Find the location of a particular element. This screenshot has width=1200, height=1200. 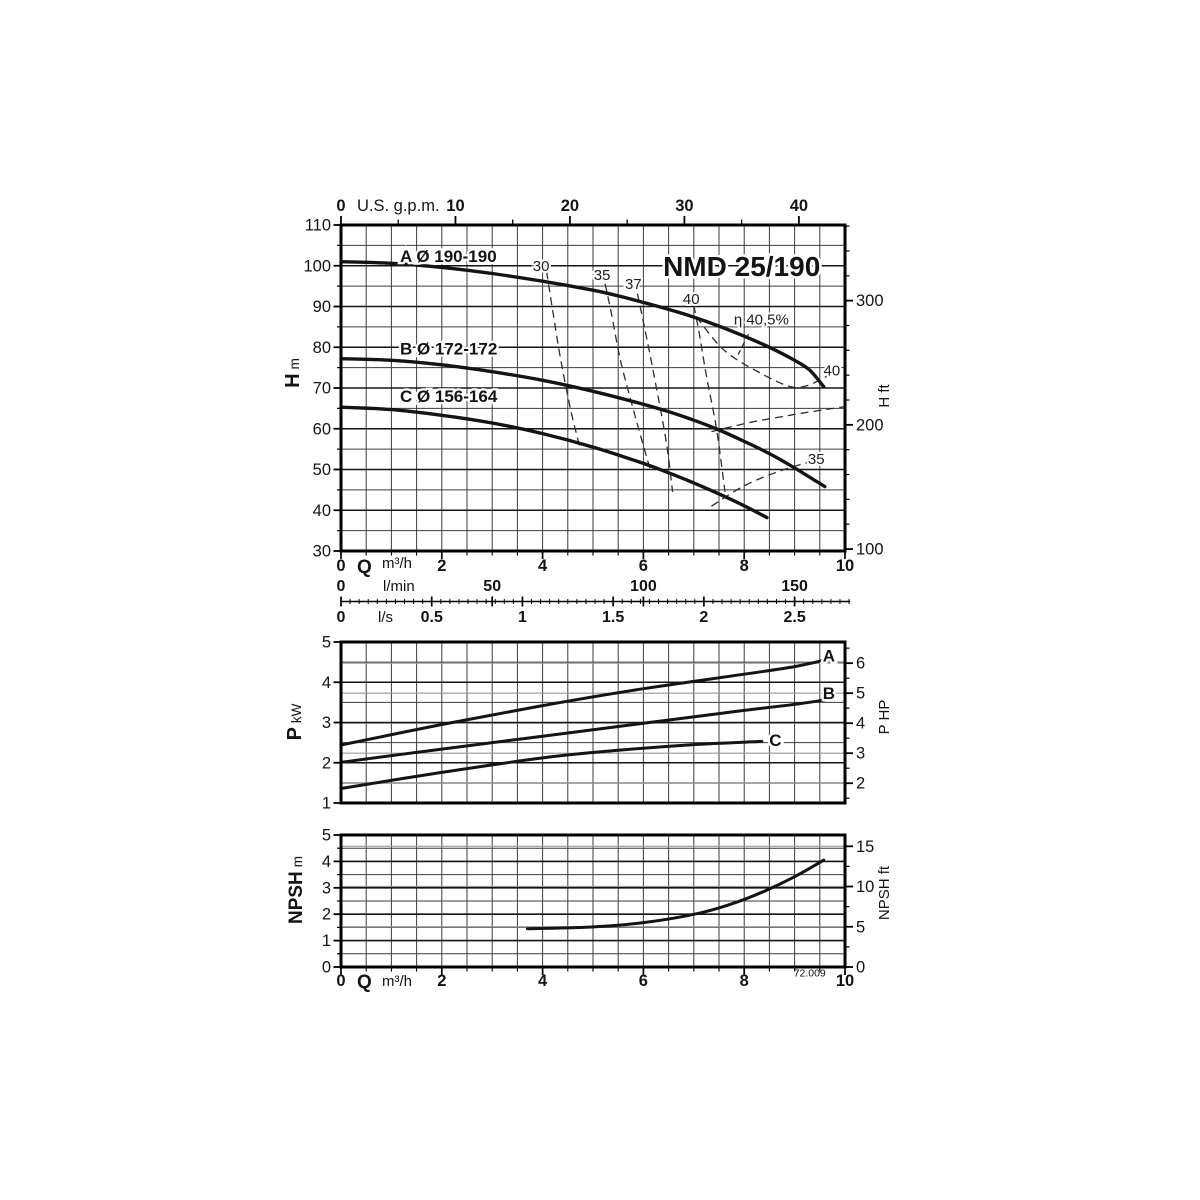

head-left-tick-label: 40 is located at coordinates (322, 511).